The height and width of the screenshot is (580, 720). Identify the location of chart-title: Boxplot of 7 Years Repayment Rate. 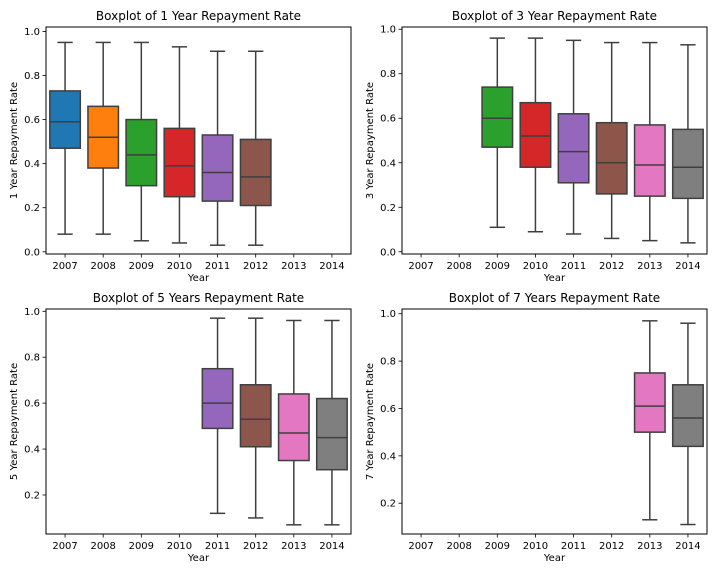
(554, 298).